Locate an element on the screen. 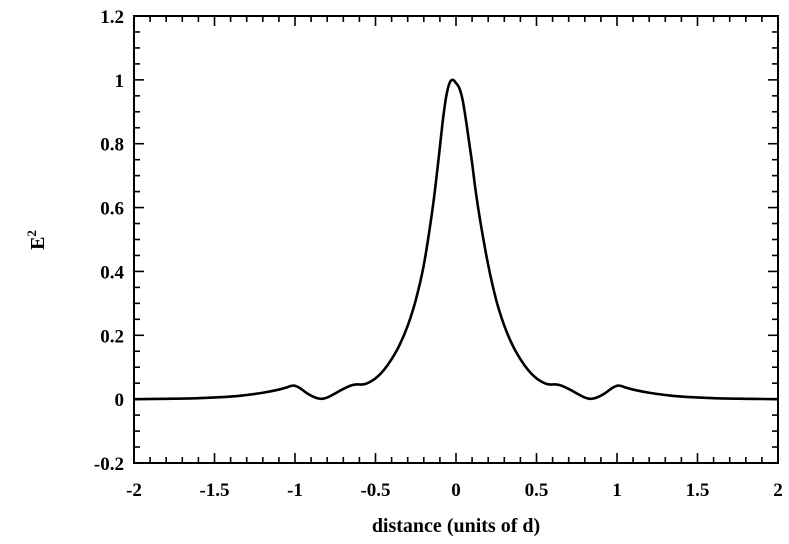  x-tick-label: -2 is located at coordinates (134, 490).